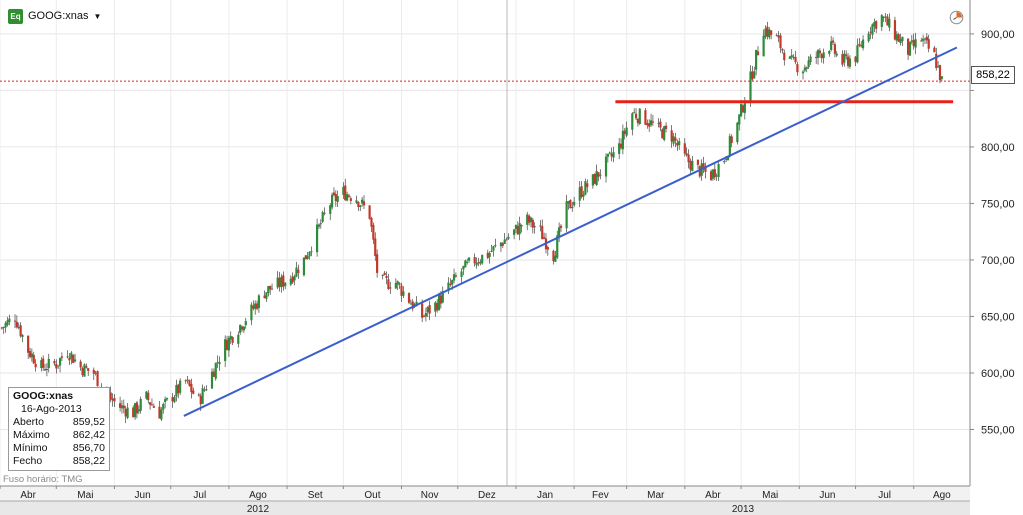 The width and height of the screenshot is (1023, 515). What do you see at coordinates (59, 422) in the screenshot?
I see `info-row-open: Aberto 859,52` at bounding box center [59, 422].